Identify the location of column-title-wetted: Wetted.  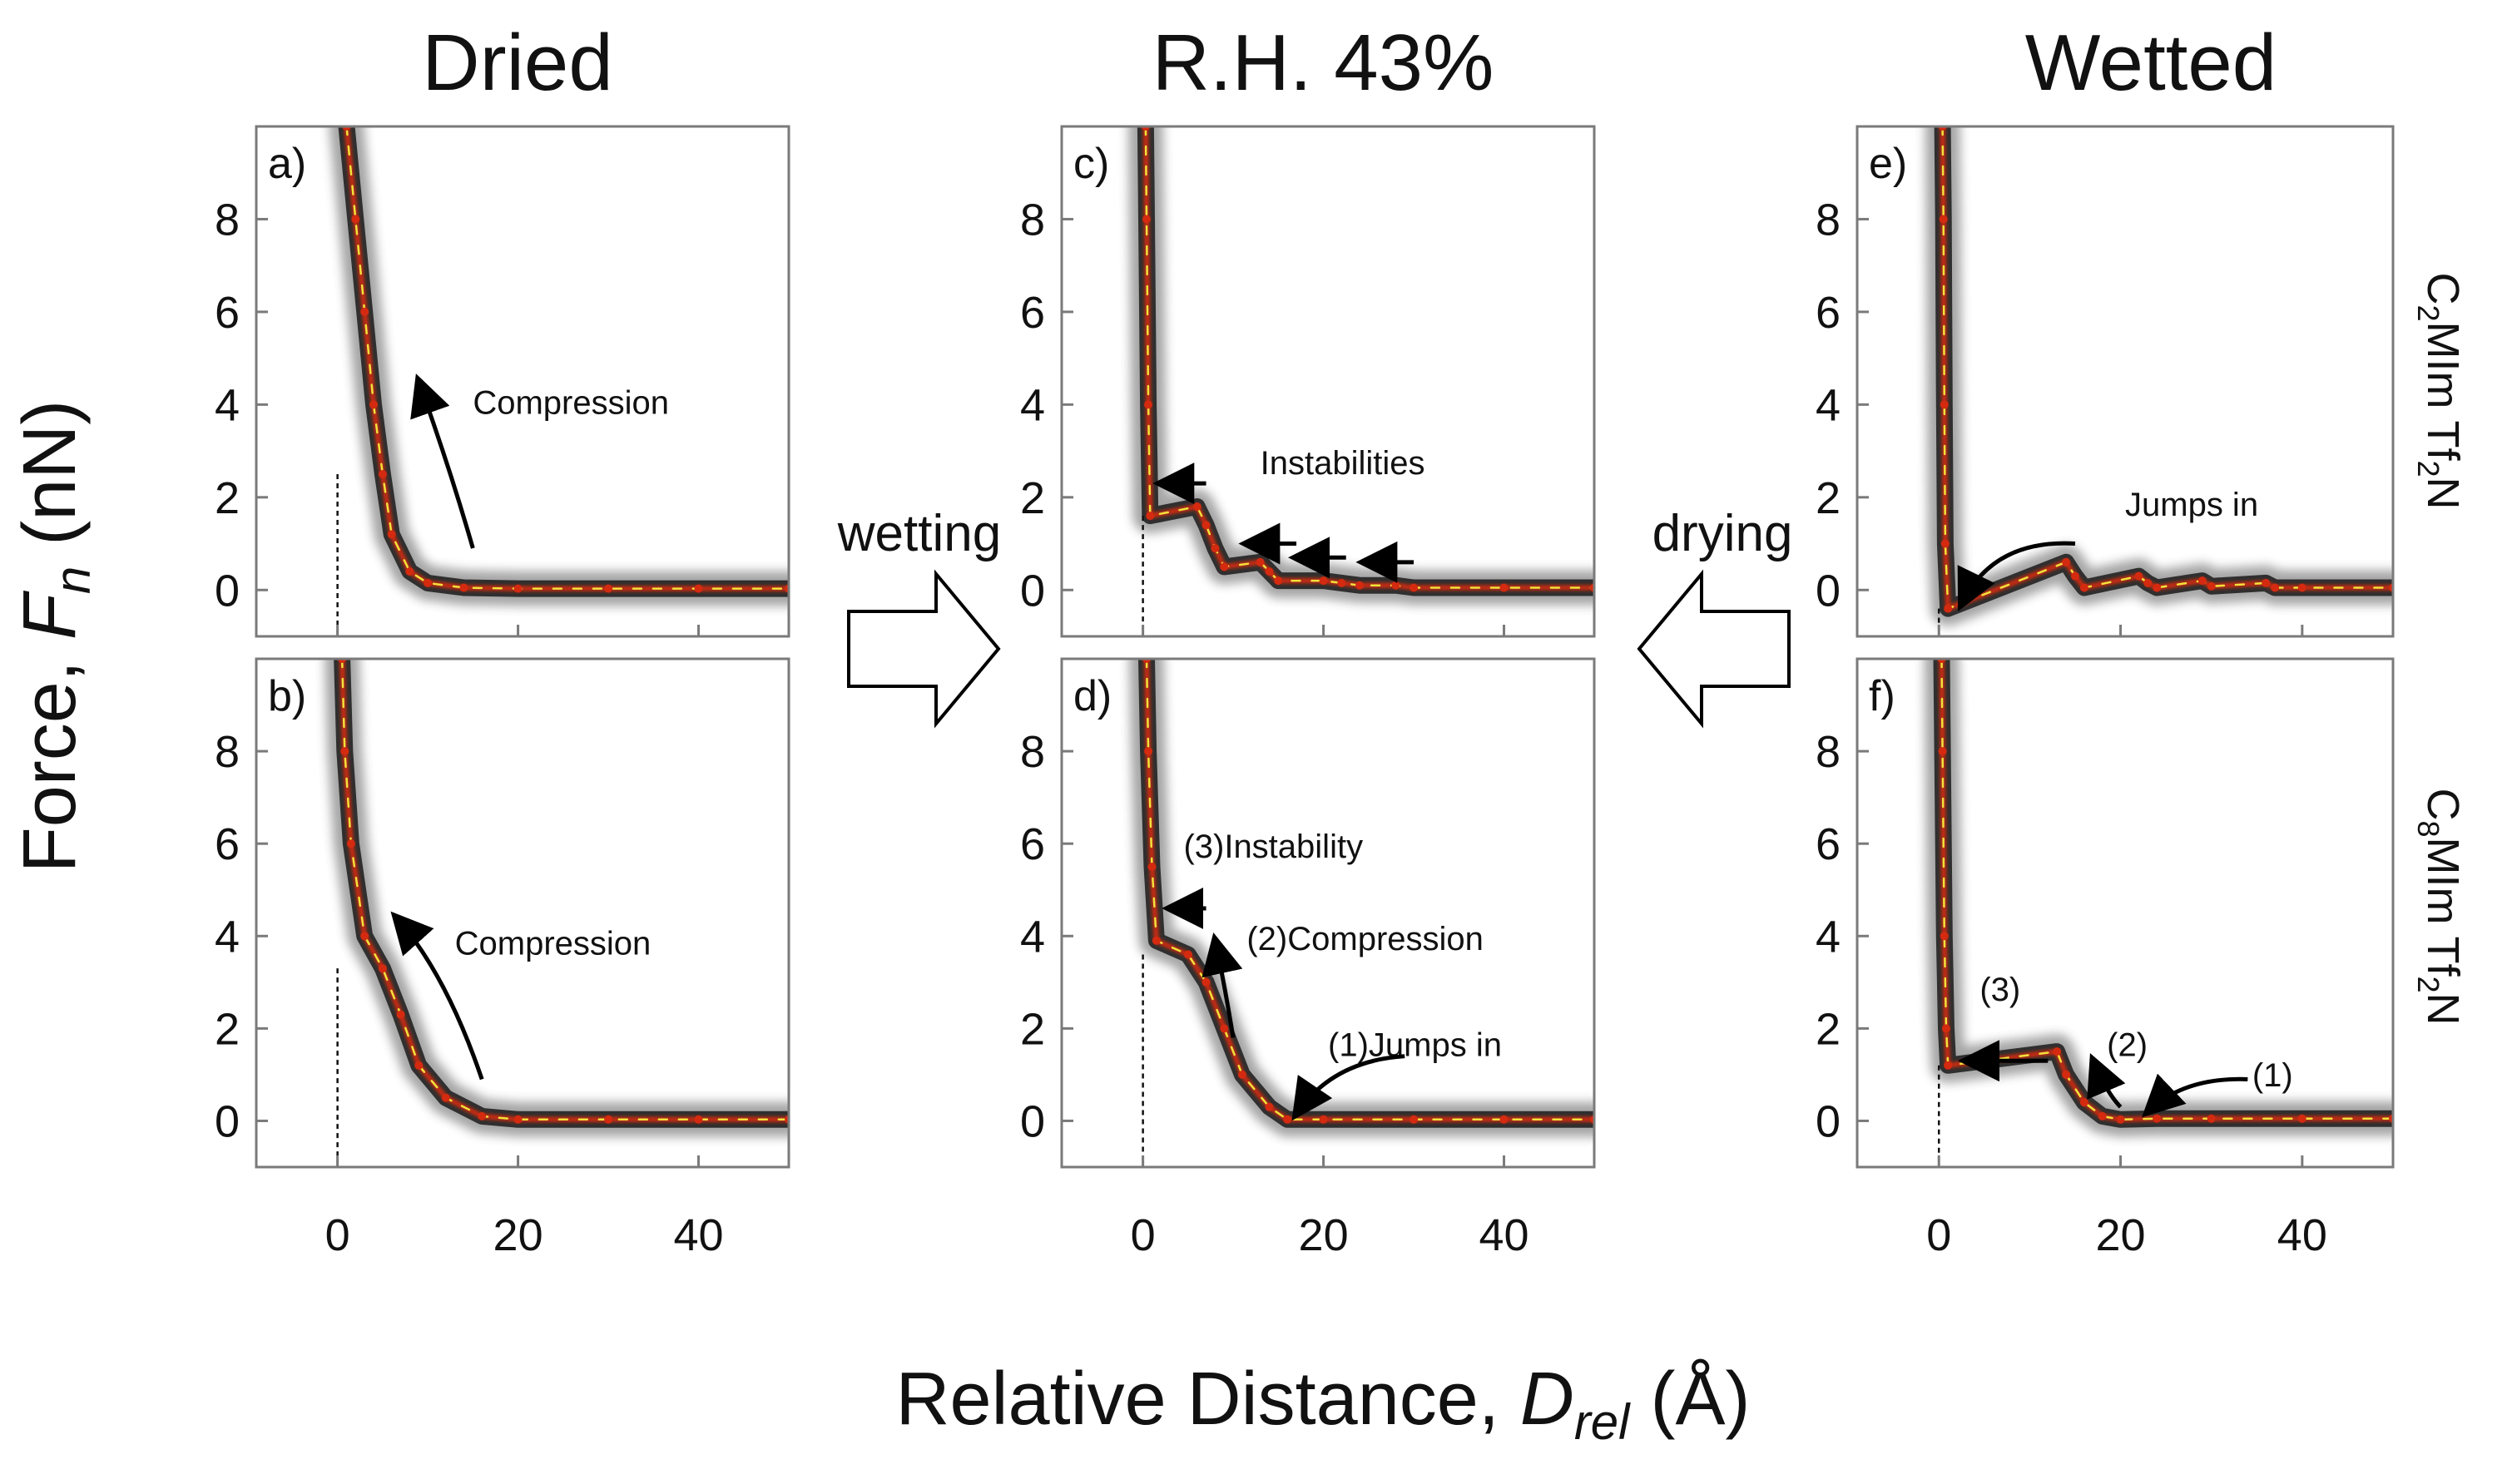
(2151, 63).